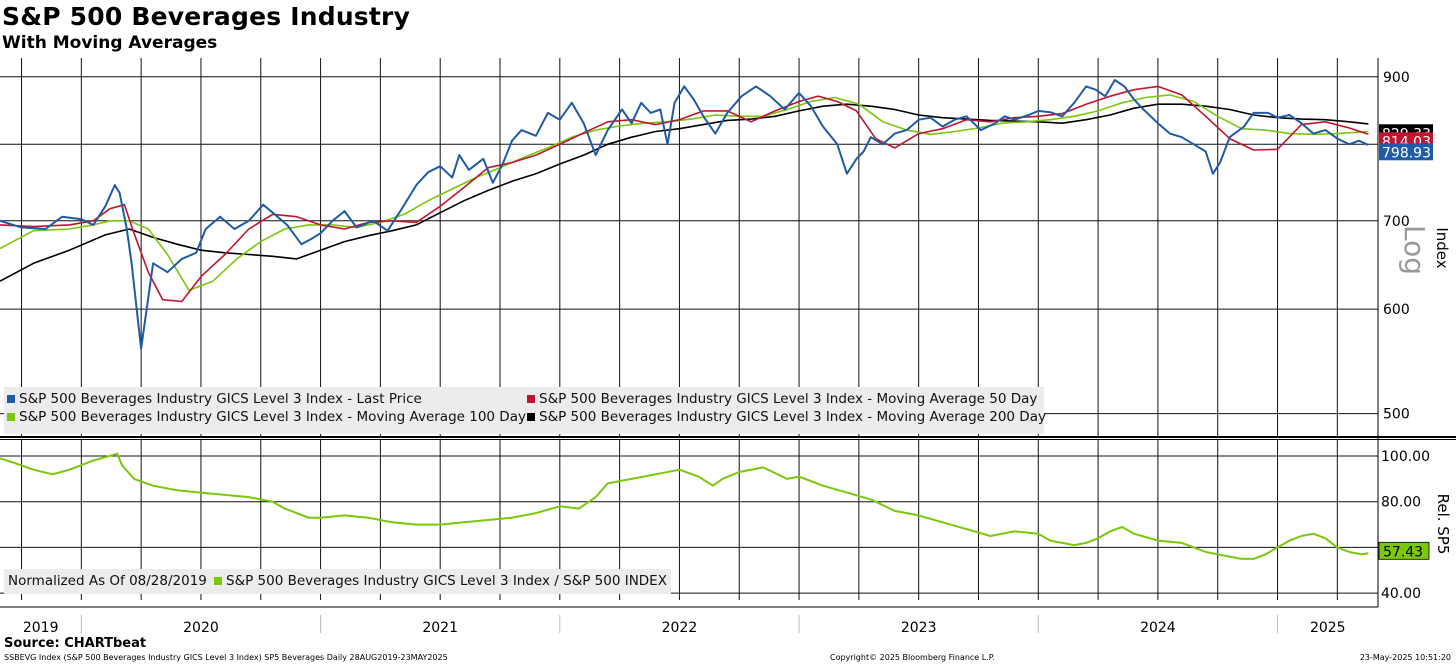 The image size is (1456, 665). Describe the element at coordinates (1396, 222) in the screenshot. I see `y-tick-label-main: 700` at that location.